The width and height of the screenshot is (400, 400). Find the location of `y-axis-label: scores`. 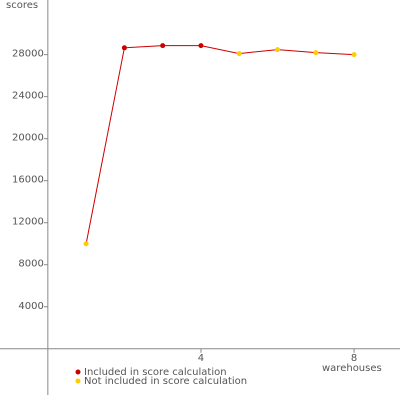

y-axis-label: scores is located at coordinates (22, 5).